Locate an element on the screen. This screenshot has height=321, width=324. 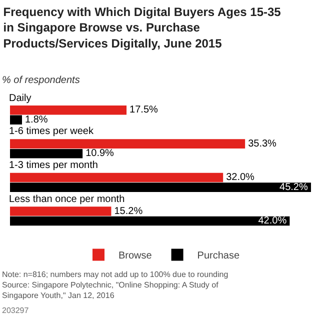
source-note: Source: Singapore Polytechnic, "Online Shopping: A Study of Singapore Youth," Jan 12, 2016 is located at coordinates (111, 290).